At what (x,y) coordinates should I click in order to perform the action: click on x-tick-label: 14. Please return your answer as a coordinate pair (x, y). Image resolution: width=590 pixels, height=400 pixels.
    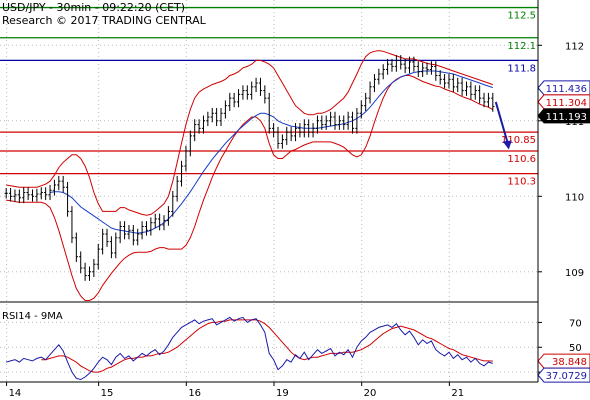
    Looking at the image, I should click on (15, 393).